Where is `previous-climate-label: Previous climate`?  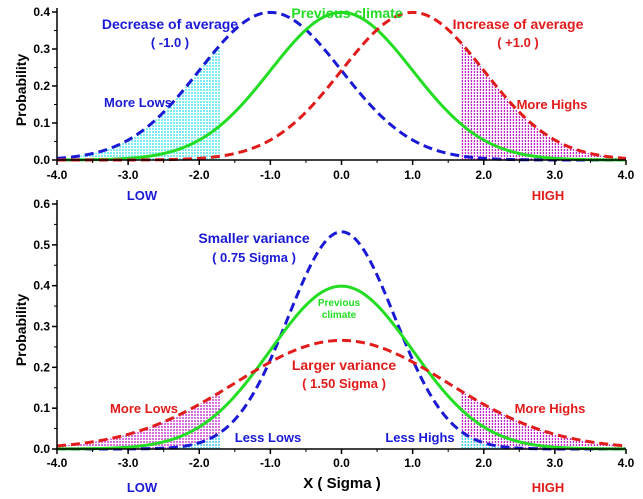
previous-climate-label: Previous climate is located at coordinates (346, 13).